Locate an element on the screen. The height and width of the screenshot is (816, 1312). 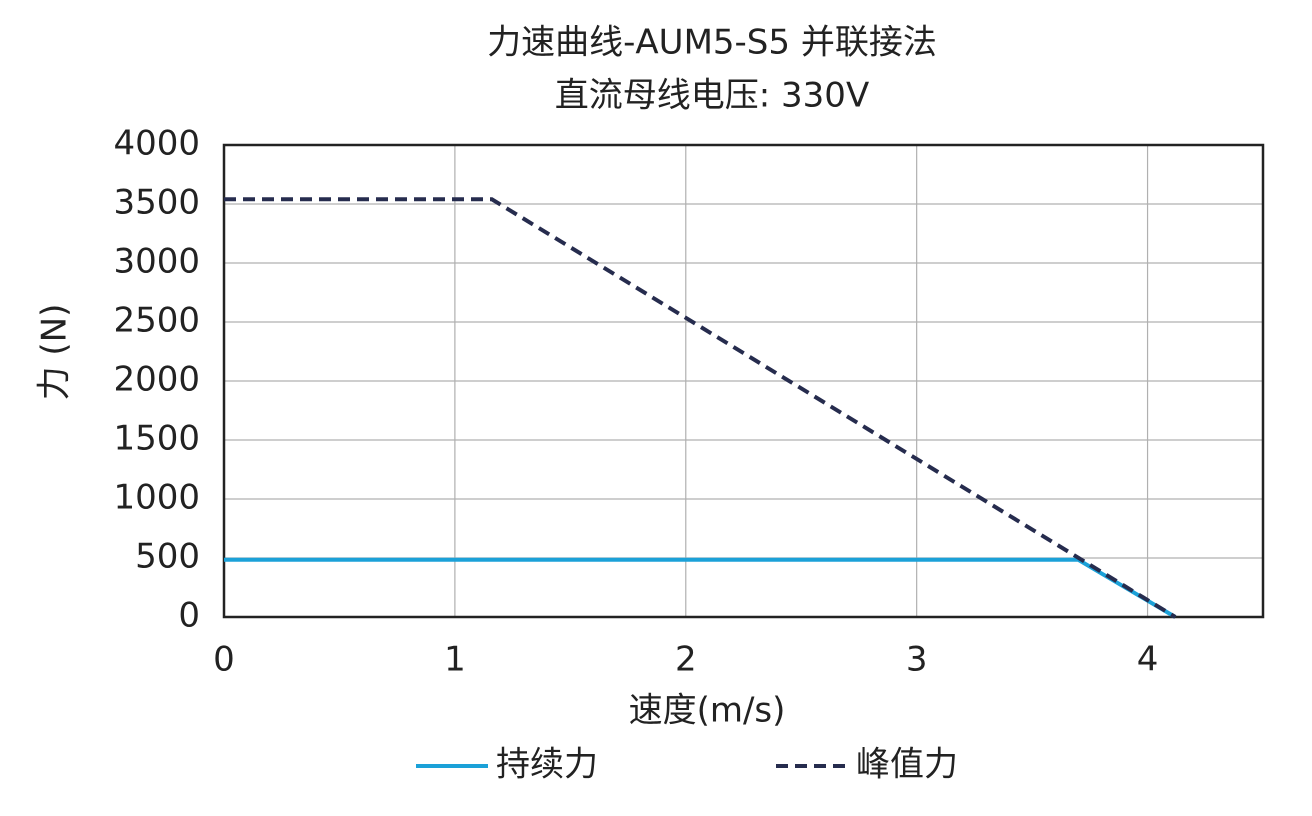
x-tick-label: 2 is located at coordinates (686, 660).